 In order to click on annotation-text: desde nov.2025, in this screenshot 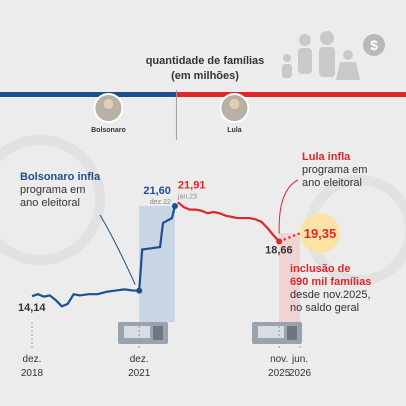, I will do `click(330, 295)`.